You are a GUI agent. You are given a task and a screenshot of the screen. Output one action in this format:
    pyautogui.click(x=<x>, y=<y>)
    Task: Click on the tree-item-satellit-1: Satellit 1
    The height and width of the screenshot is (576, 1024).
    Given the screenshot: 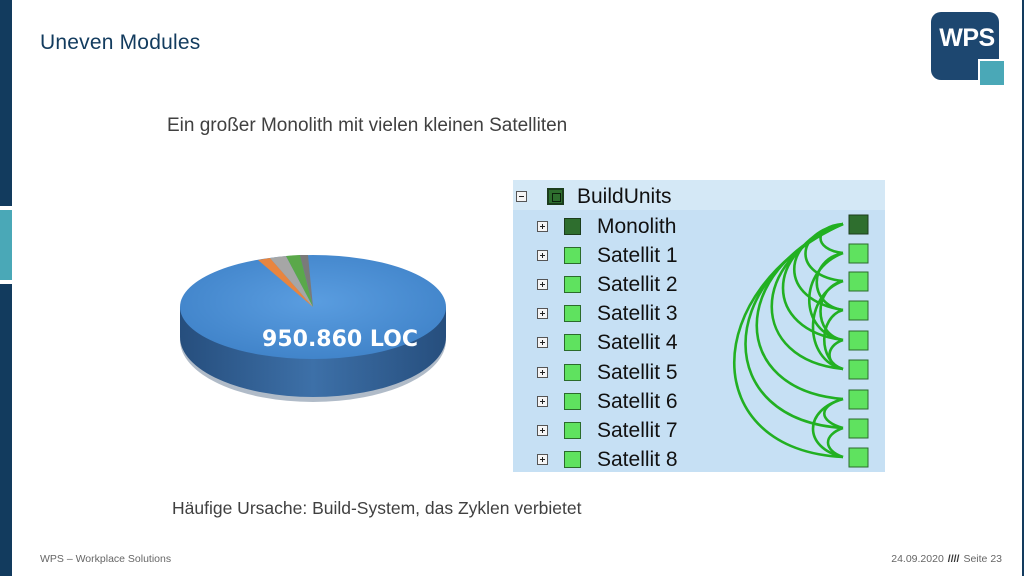 What is the action you would take?
    pyautogui.click(x=607, y=255)
    